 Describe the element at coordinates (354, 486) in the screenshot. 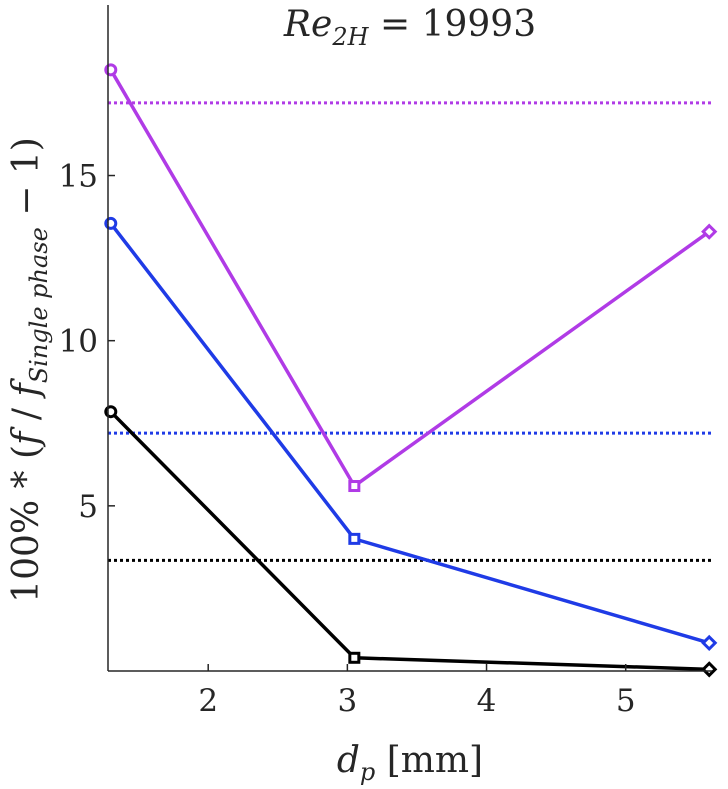

I see `marker-magenta-square` at that location.